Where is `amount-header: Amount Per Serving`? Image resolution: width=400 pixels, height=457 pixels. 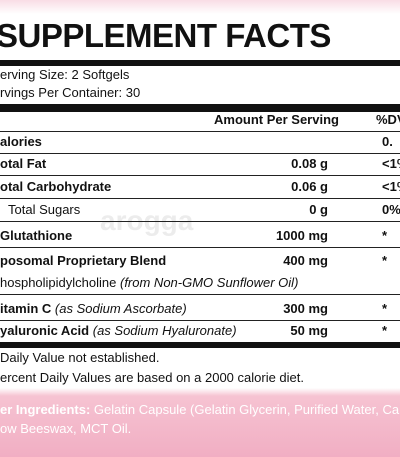 amount-header: Amount Per Serving is located at coordinates (276, 119).